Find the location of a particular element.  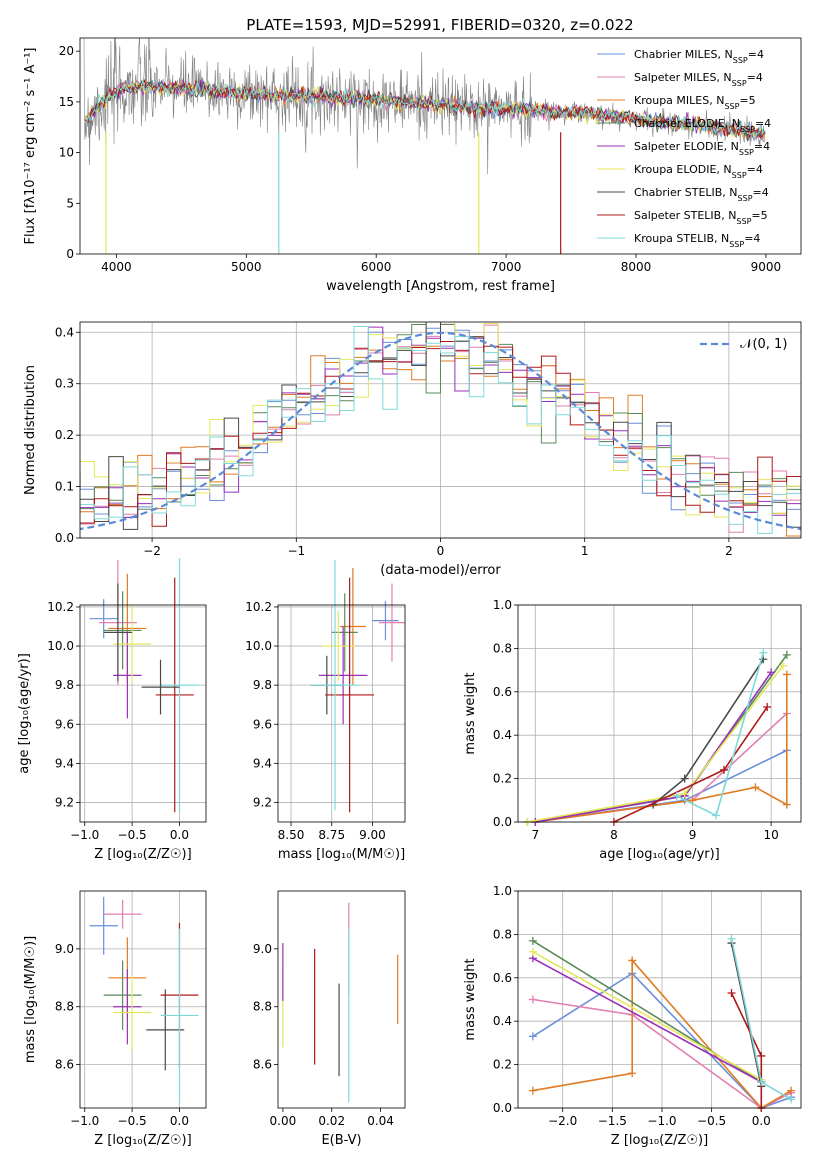

x-axis-label: (data-model)/error is located at coordinates (440, 570).